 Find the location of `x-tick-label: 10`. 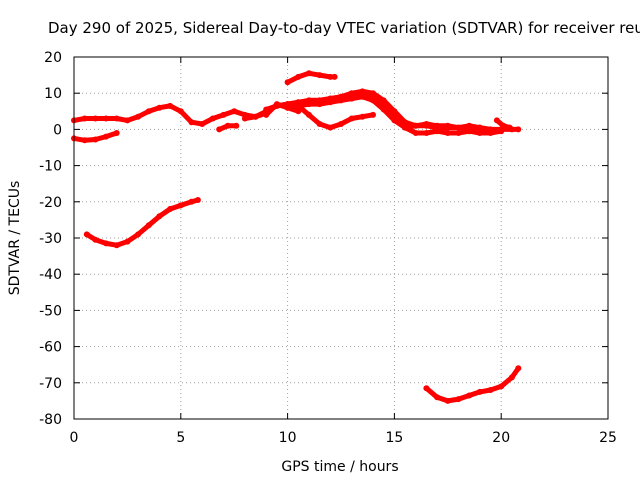

x-tick-label: 10 is located at coordinates (288, 438).